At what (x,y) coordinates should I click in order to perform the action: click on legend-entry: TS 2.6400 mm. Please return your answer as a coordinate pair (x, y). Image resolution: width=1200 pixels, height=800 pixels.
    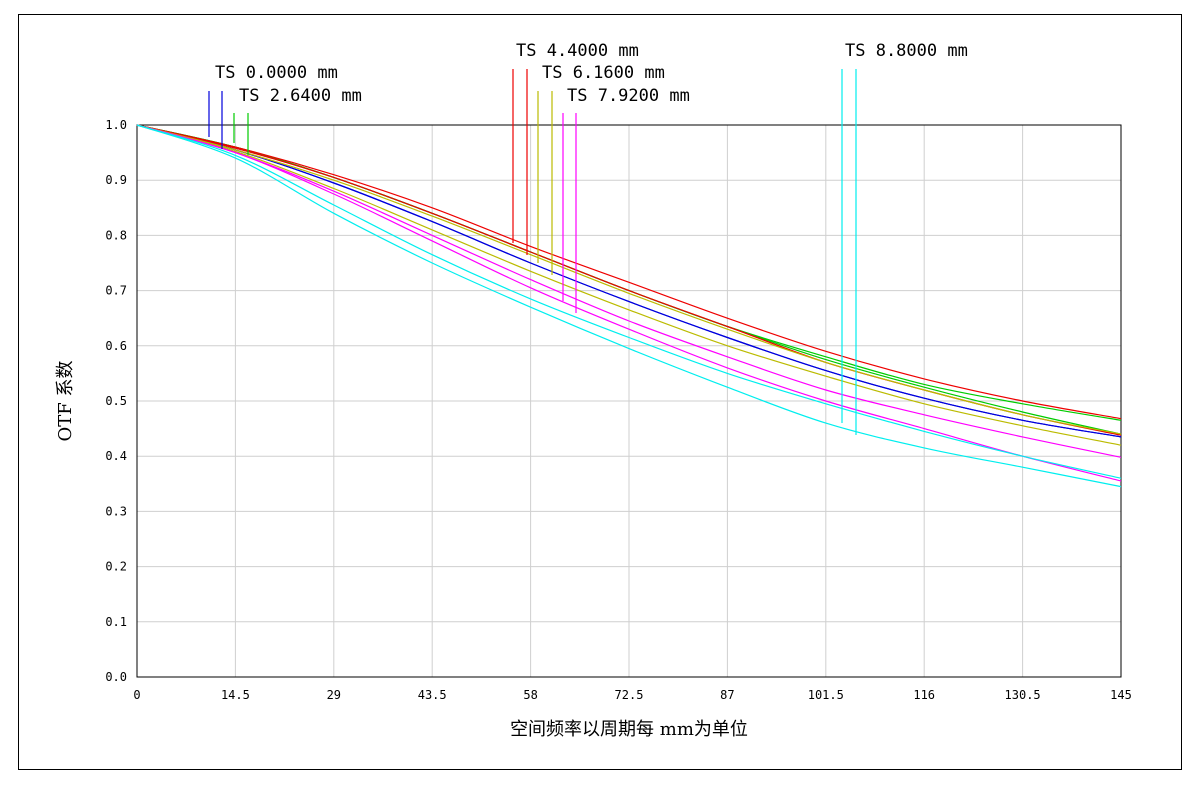
    Looking at the image, I should click on (297, 120).